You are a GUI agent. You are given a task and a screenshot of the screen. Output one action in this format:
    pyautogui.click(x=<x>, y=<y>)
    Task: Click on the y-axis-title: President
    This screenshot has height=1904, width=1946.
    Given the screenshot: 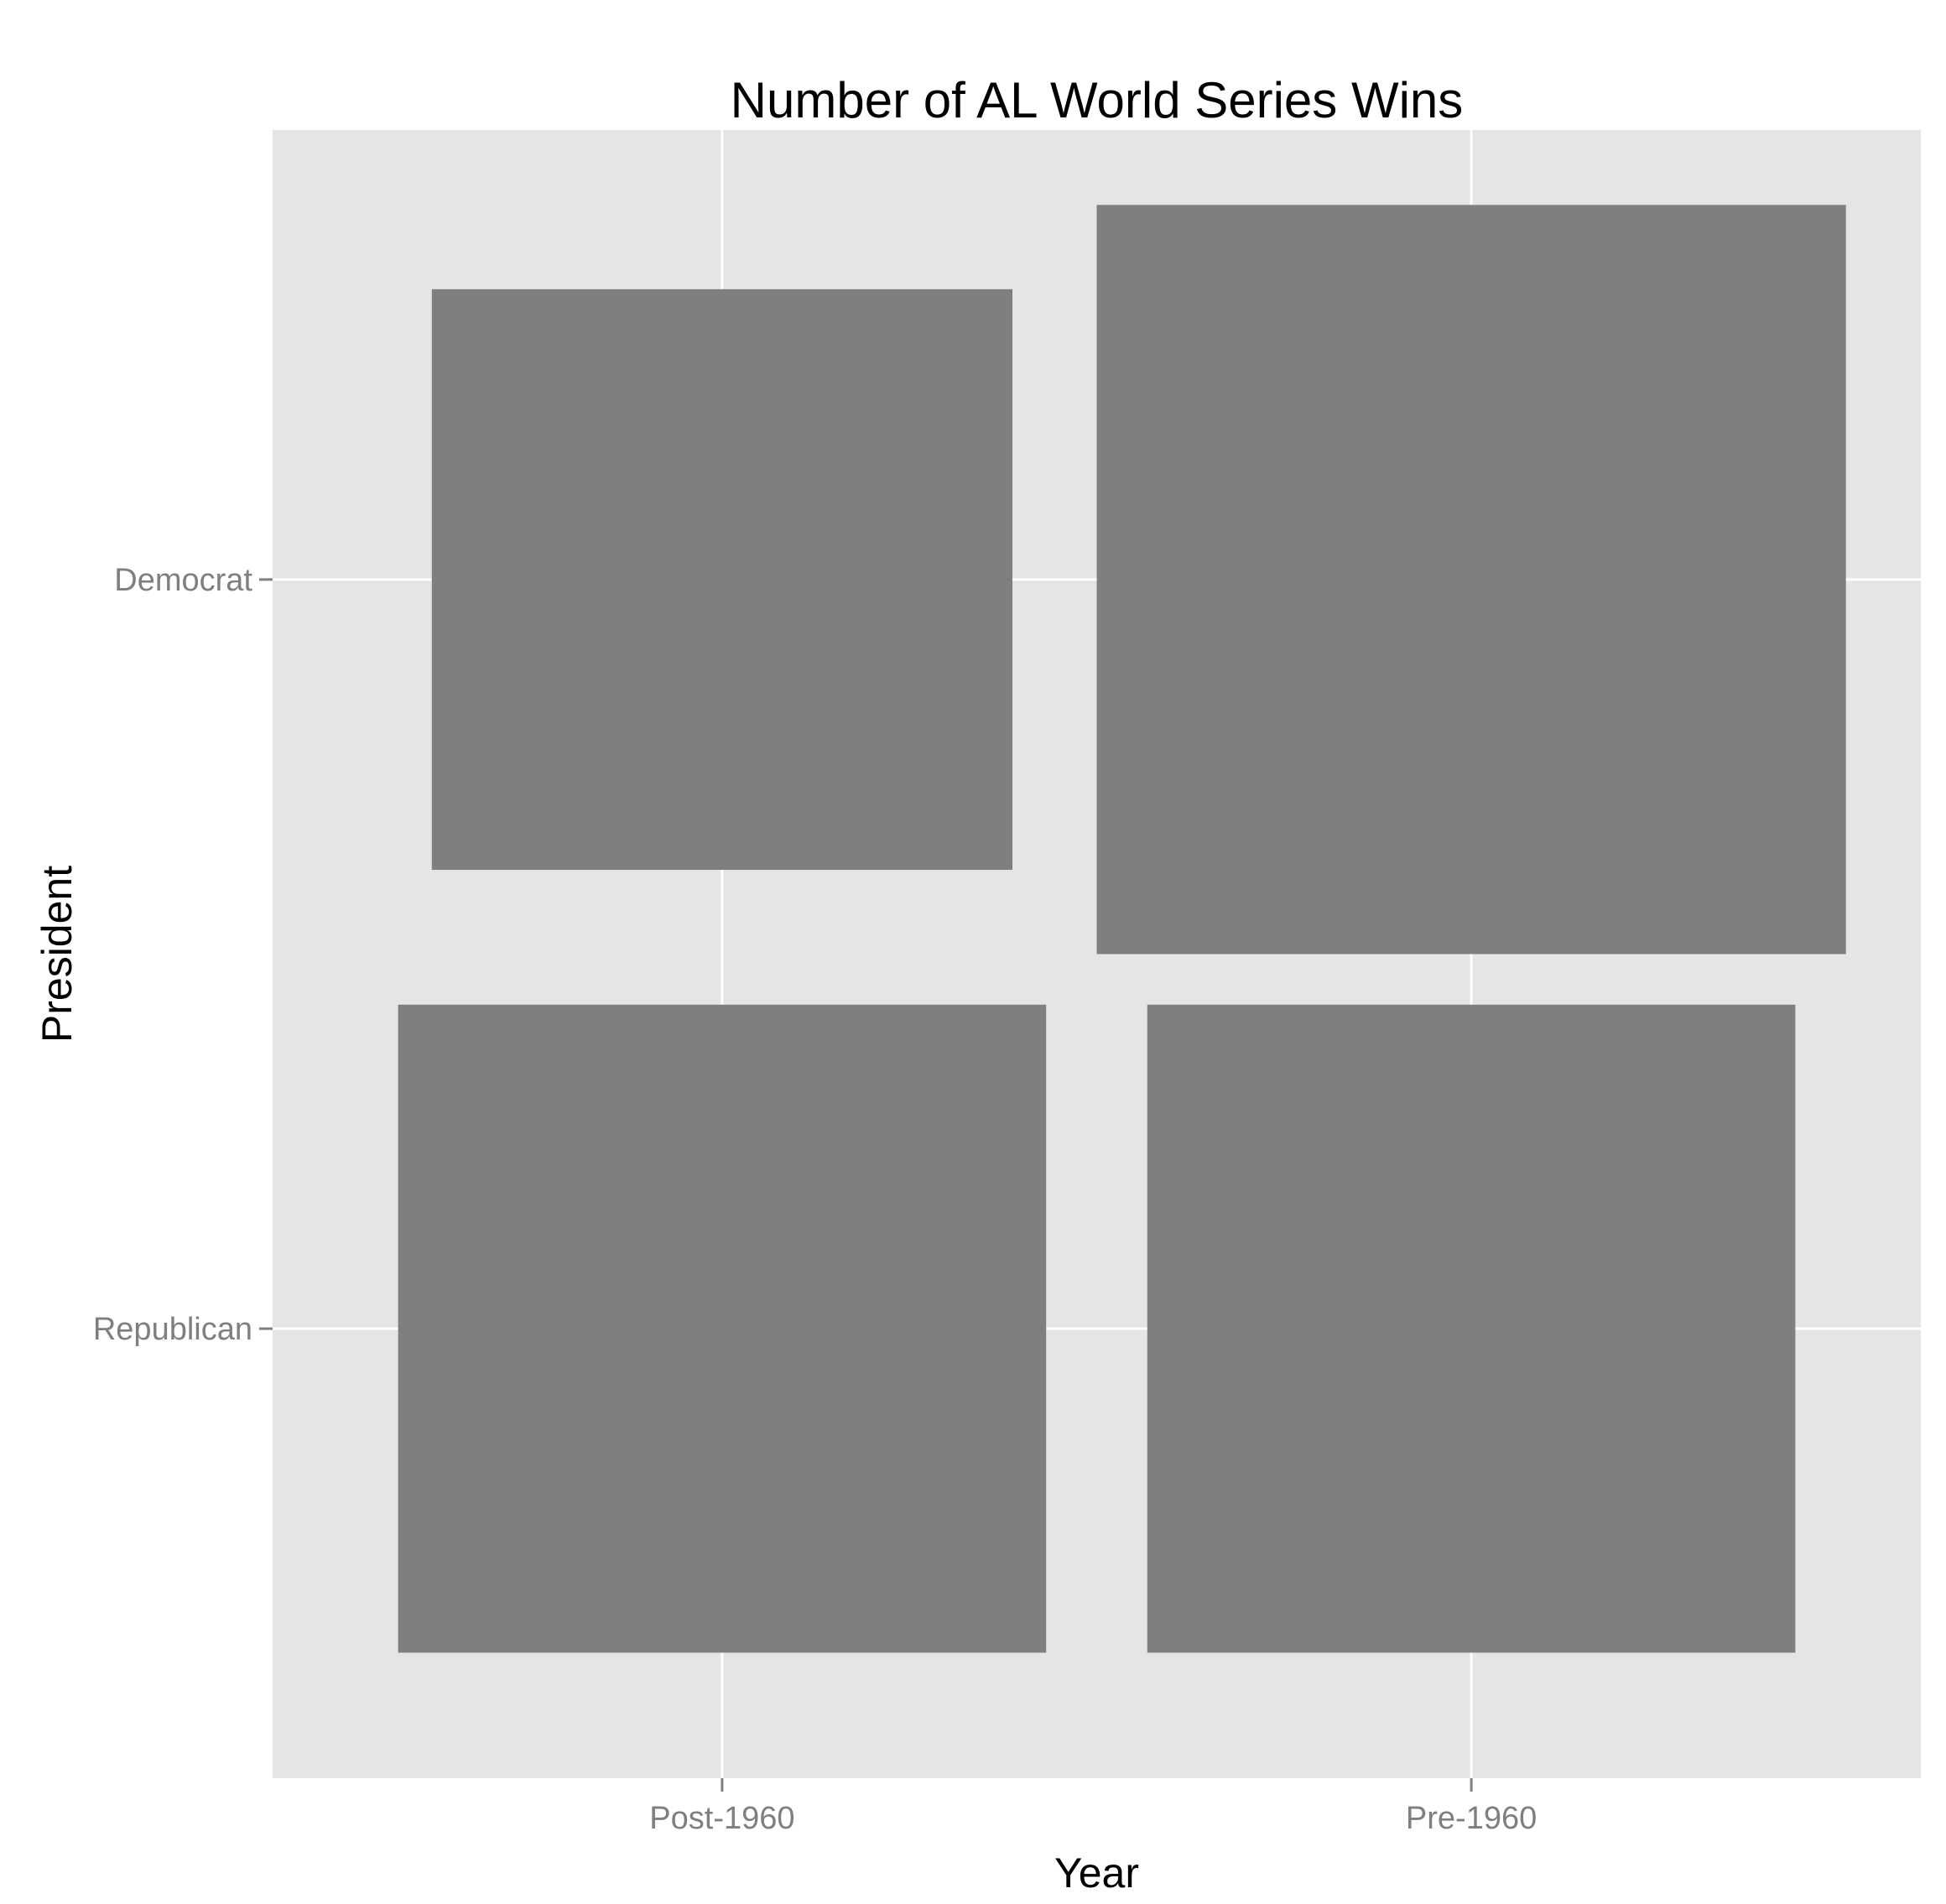 What is the action you would take?
    pyautogui.click(x=58, y=955)
    